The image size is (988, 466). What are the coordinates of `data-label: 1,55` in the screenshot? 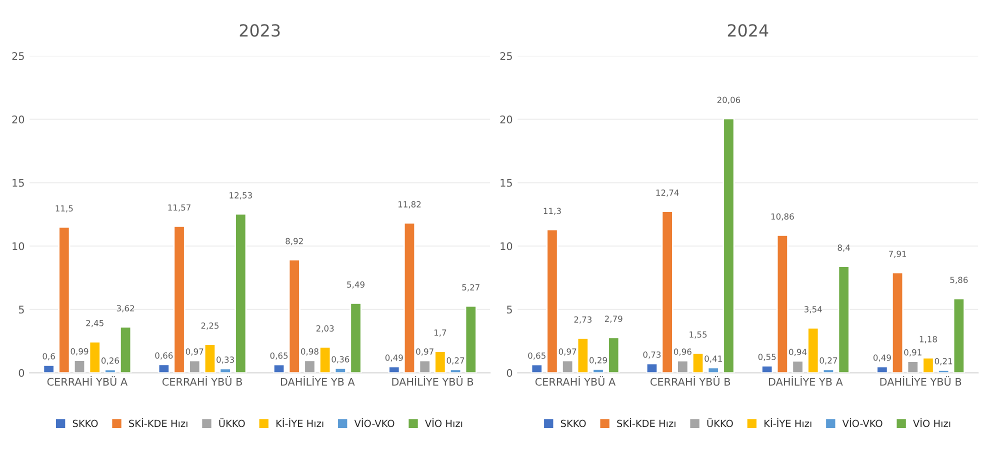 It's located at (698, 334).